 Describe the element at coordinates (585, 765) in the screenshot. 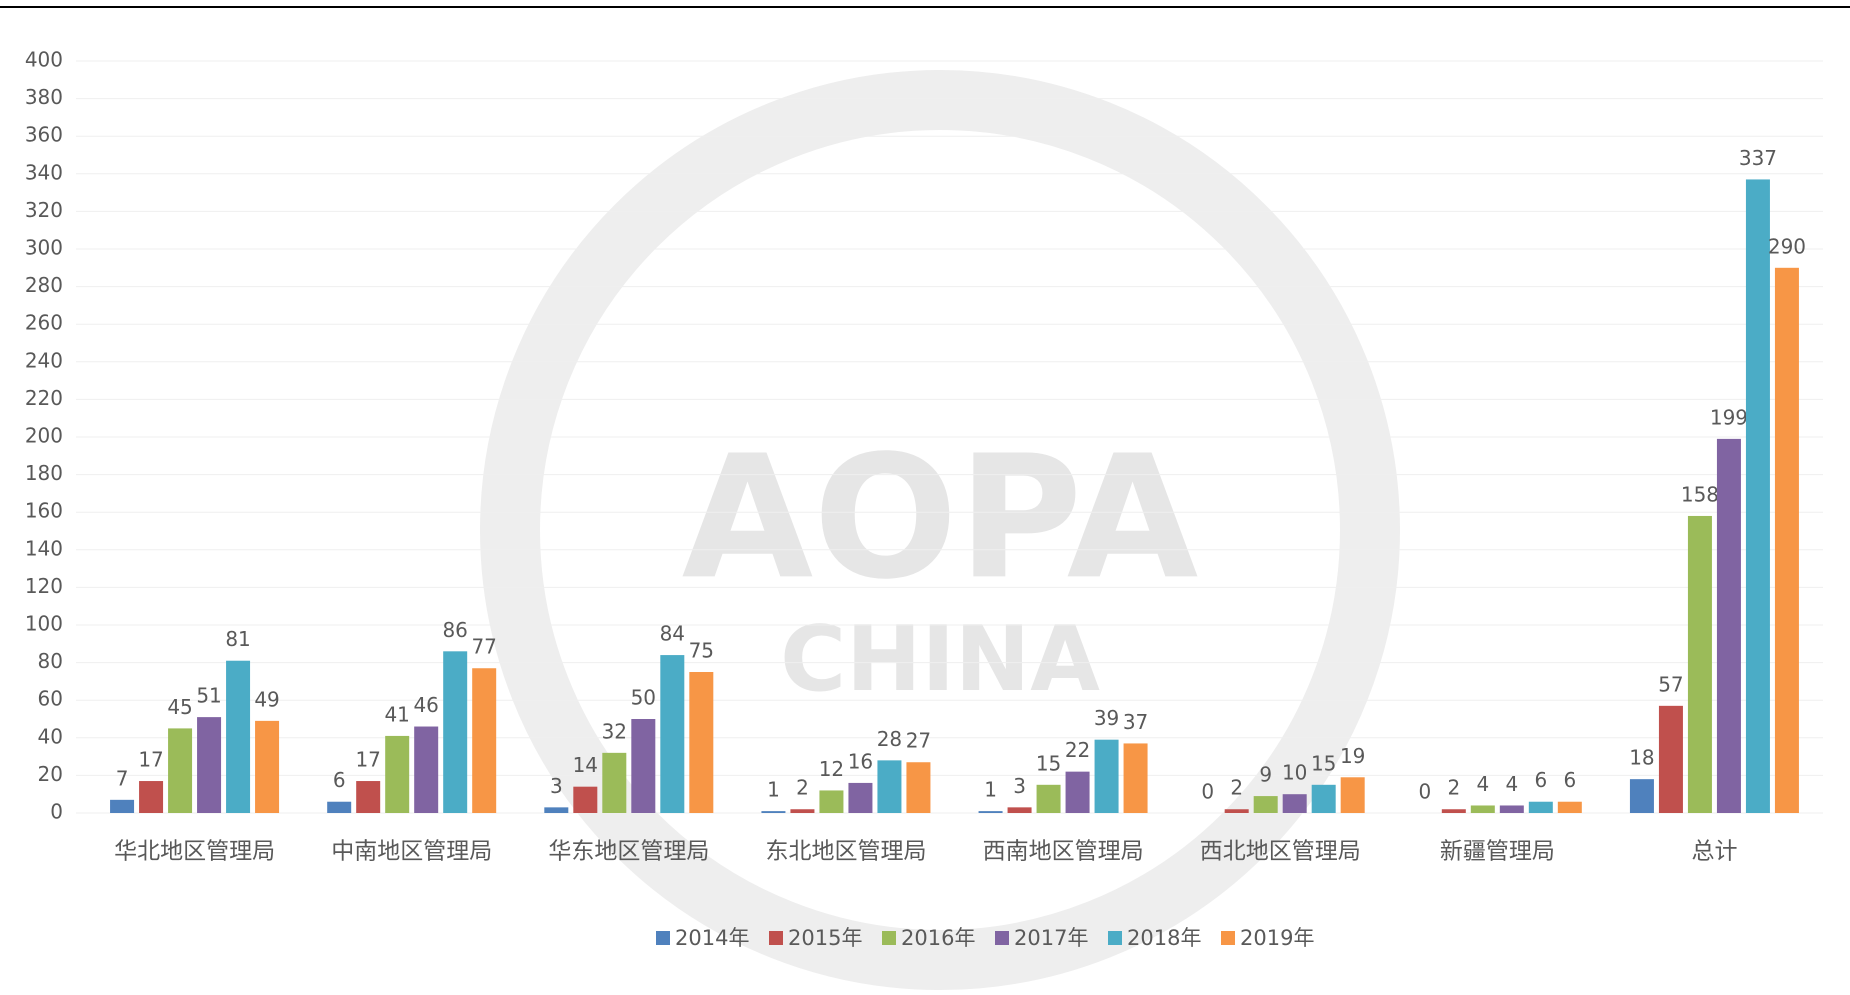

I see `data-label: 14` at that location.